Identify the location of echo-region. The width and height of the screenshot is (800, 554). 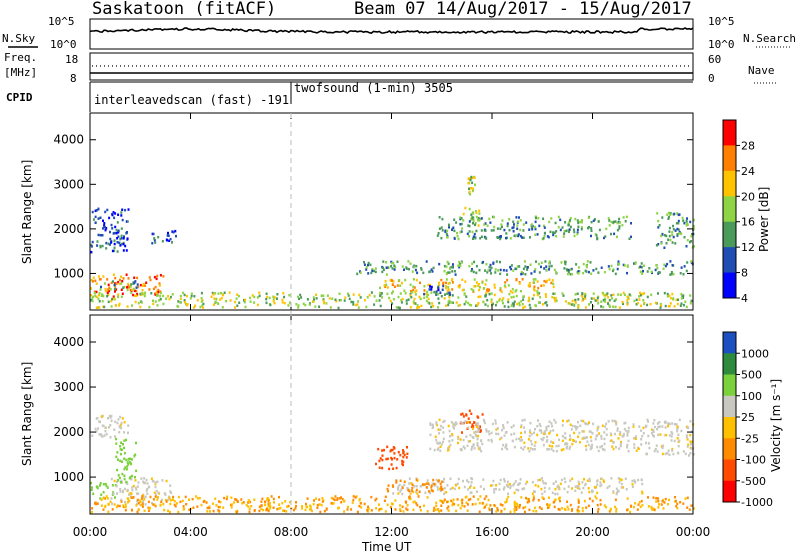
(437, 290).